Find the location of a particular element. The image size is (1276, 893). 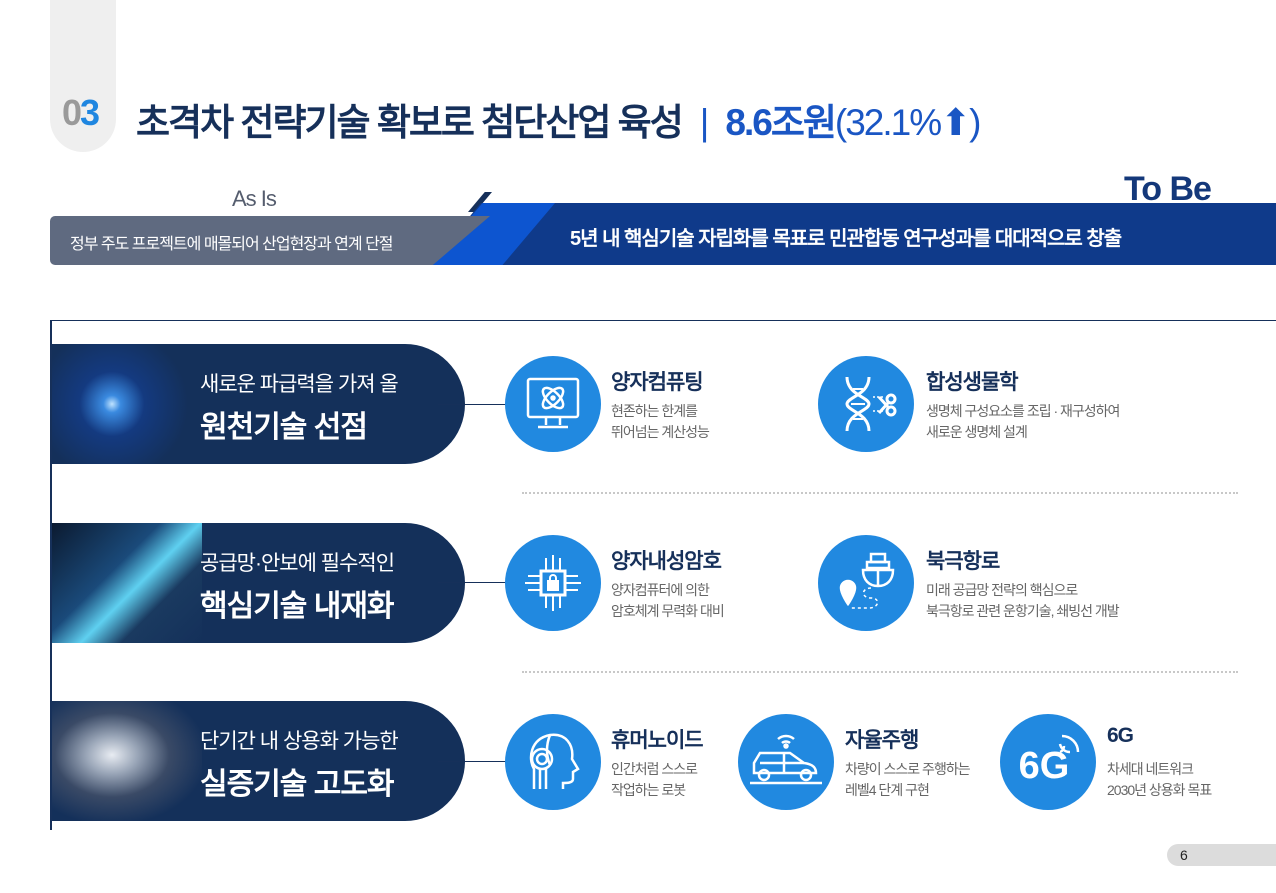

section-tab is located at coordinates (83, 76).